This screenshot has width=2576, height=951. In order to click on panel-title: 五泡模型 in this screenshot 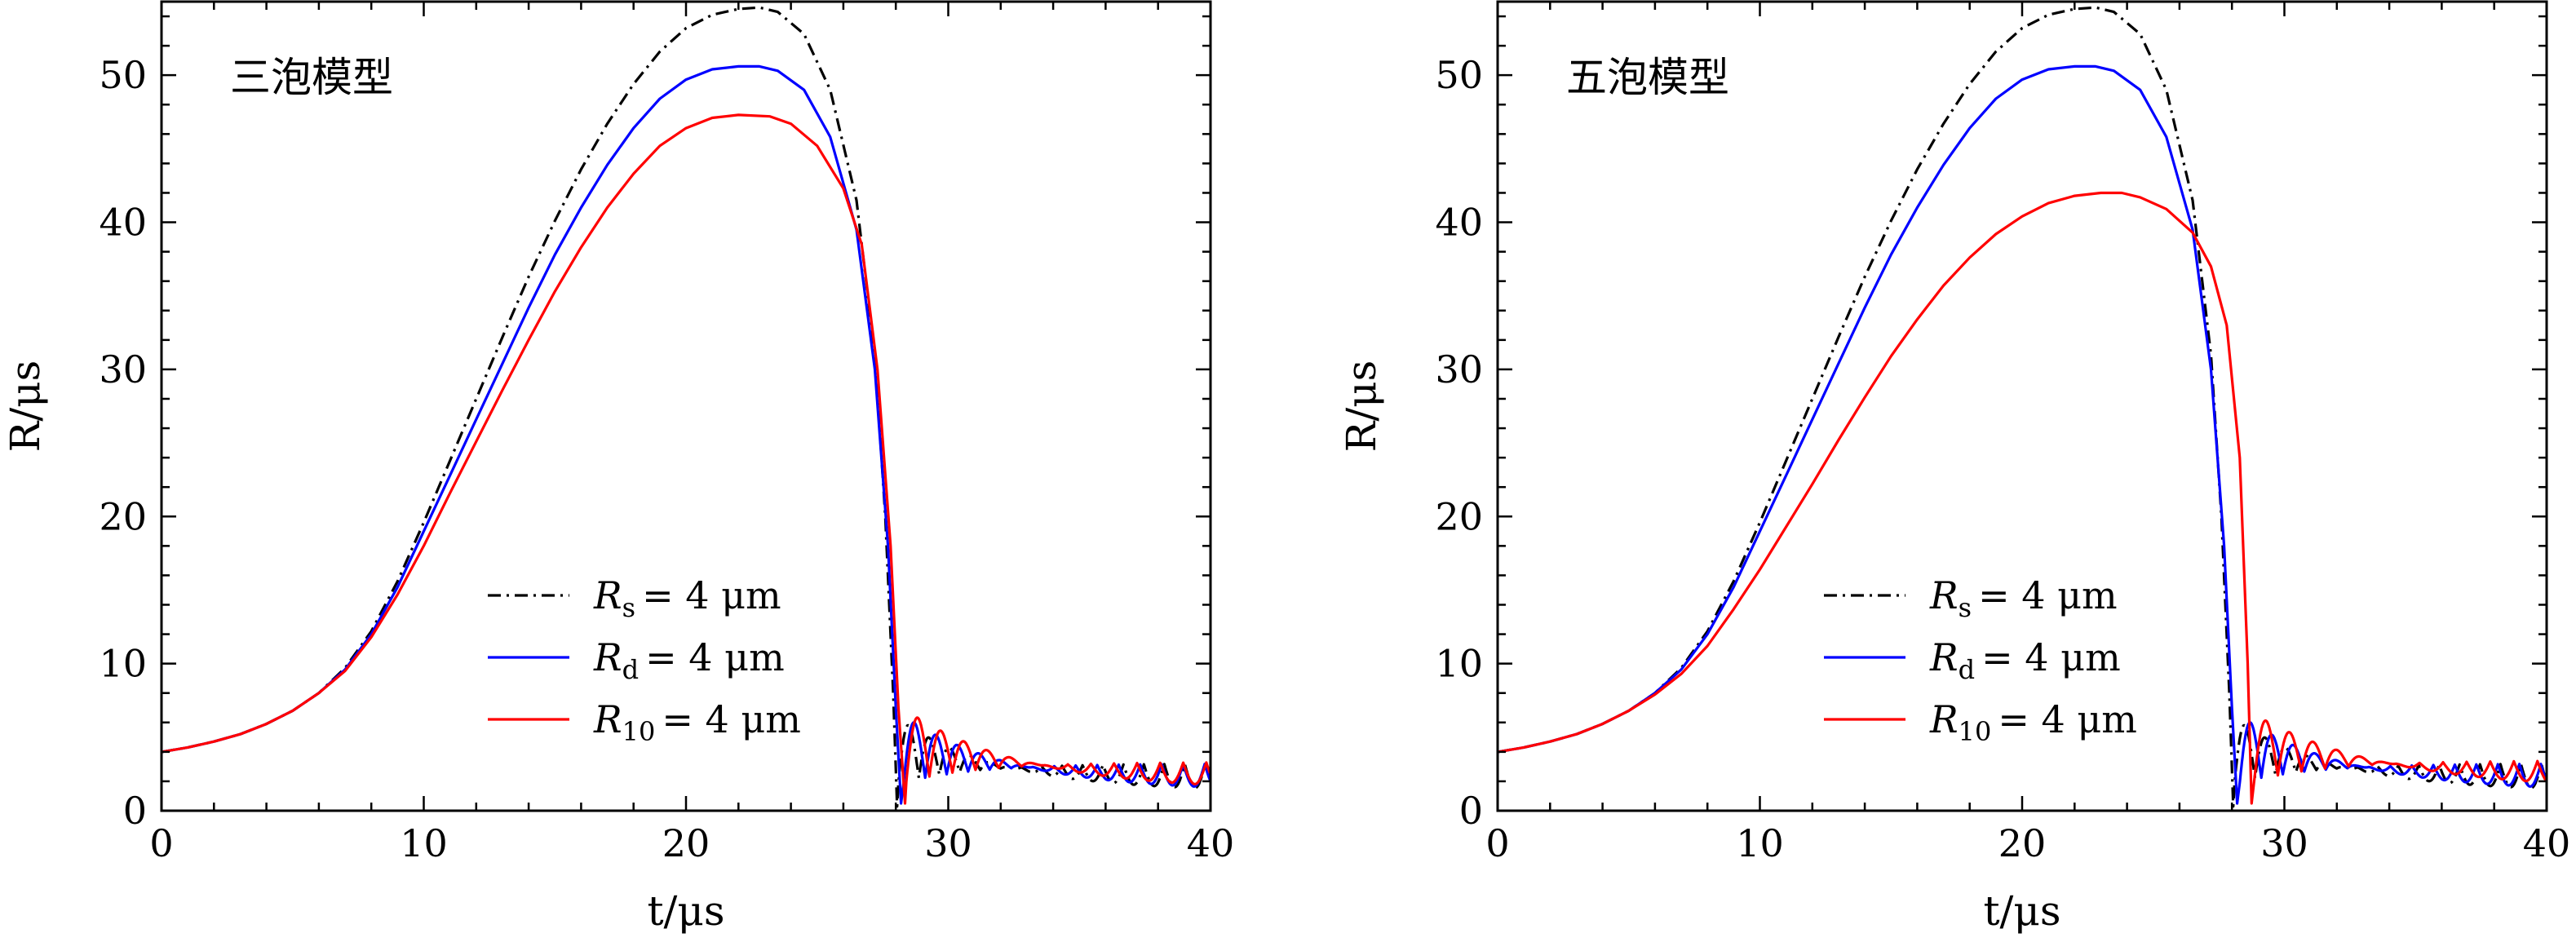, I will do `click(1647, 77)`.